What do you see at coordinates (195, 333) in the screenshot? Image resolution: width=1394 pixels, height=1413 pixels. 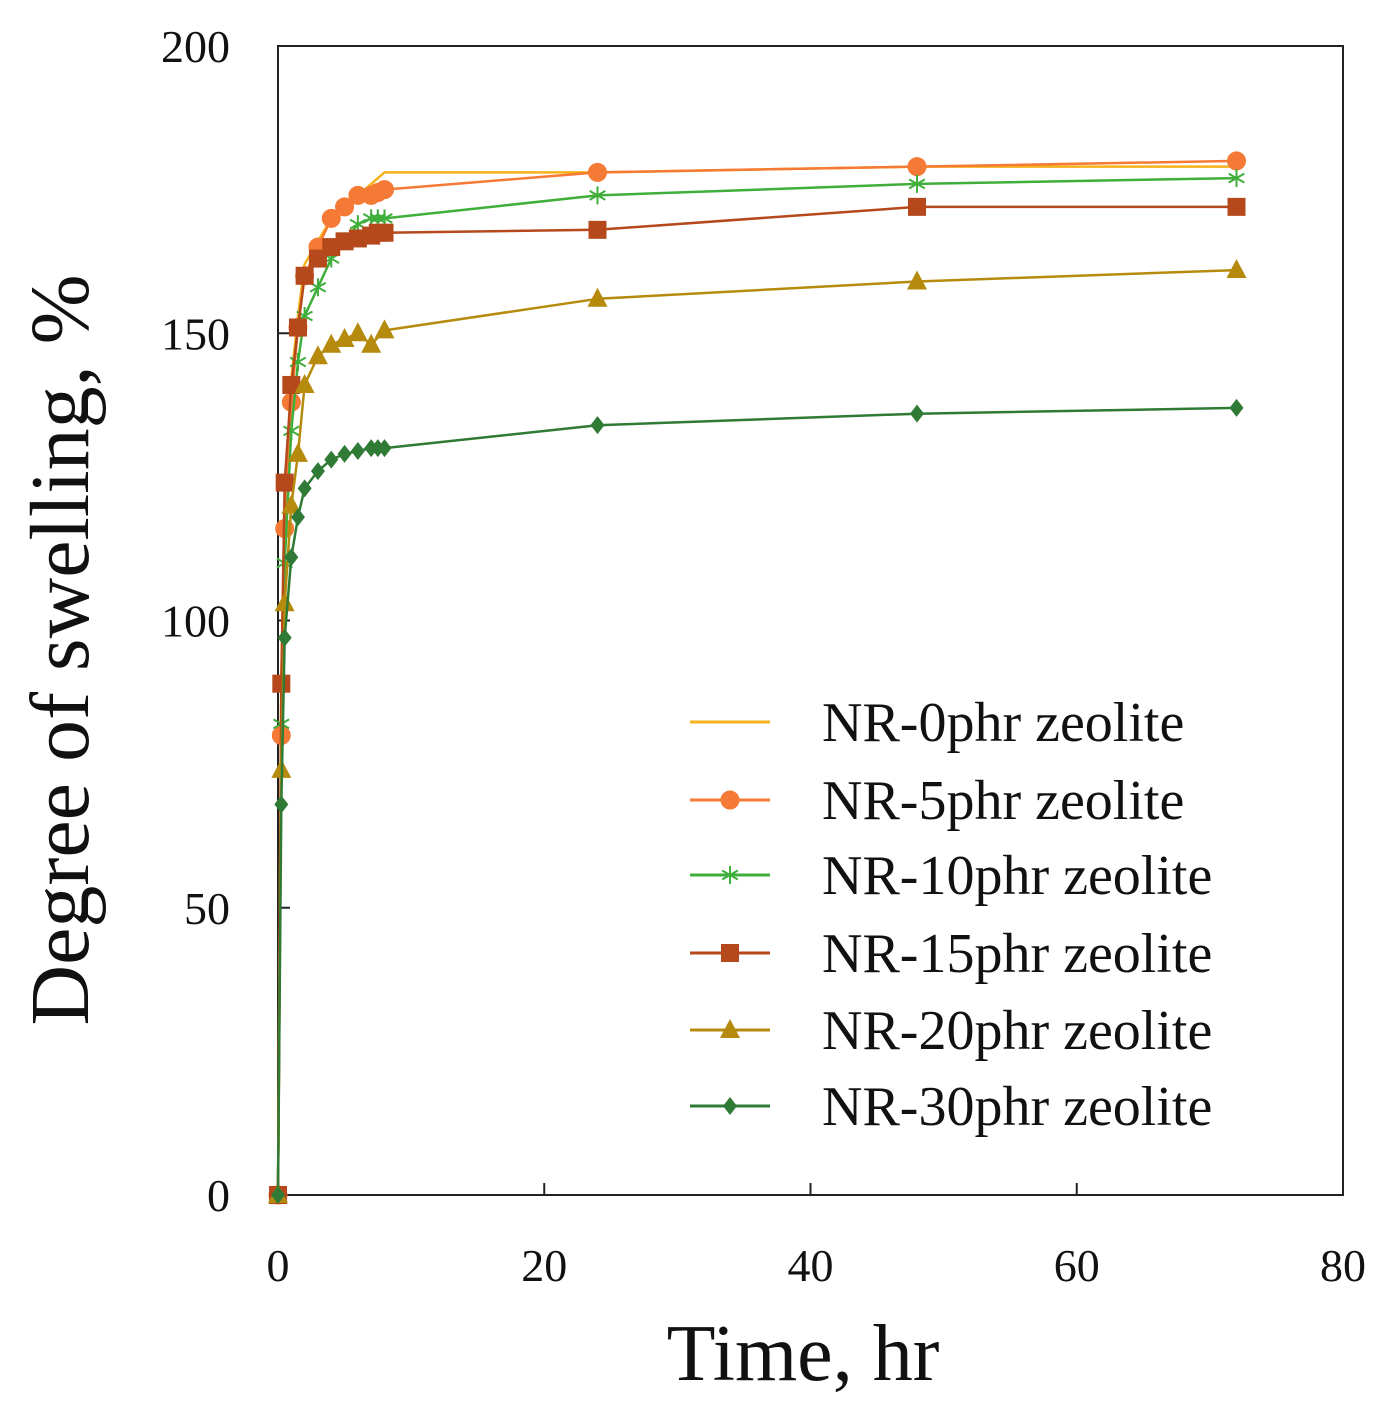 I see `y-tick-label: 150` at bounding box center [195, 333].